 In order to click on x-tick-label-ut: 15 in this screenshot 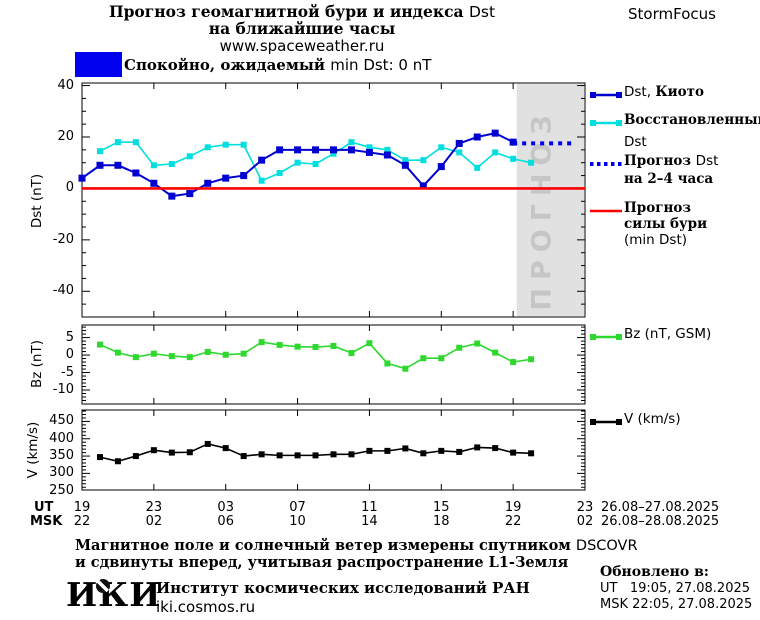, I will do `click(441, 507)`.